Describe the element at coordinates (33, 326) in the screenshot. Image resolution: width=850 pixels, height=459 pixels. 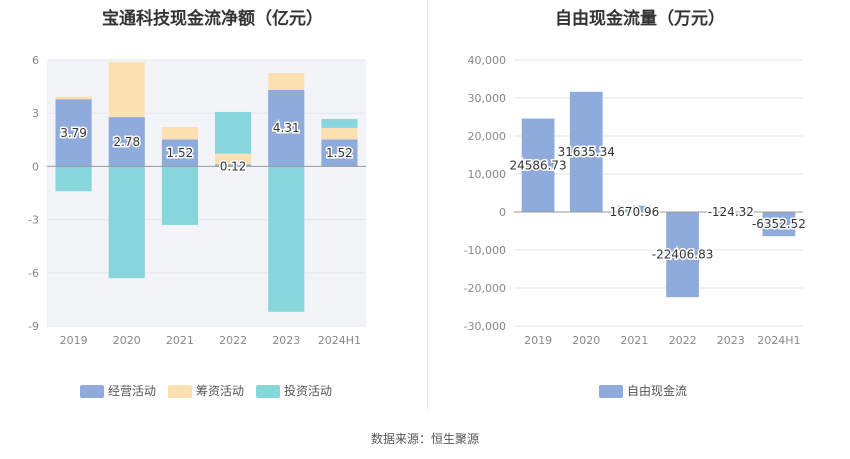
I see `left-y-tick-label: -9` at that location.